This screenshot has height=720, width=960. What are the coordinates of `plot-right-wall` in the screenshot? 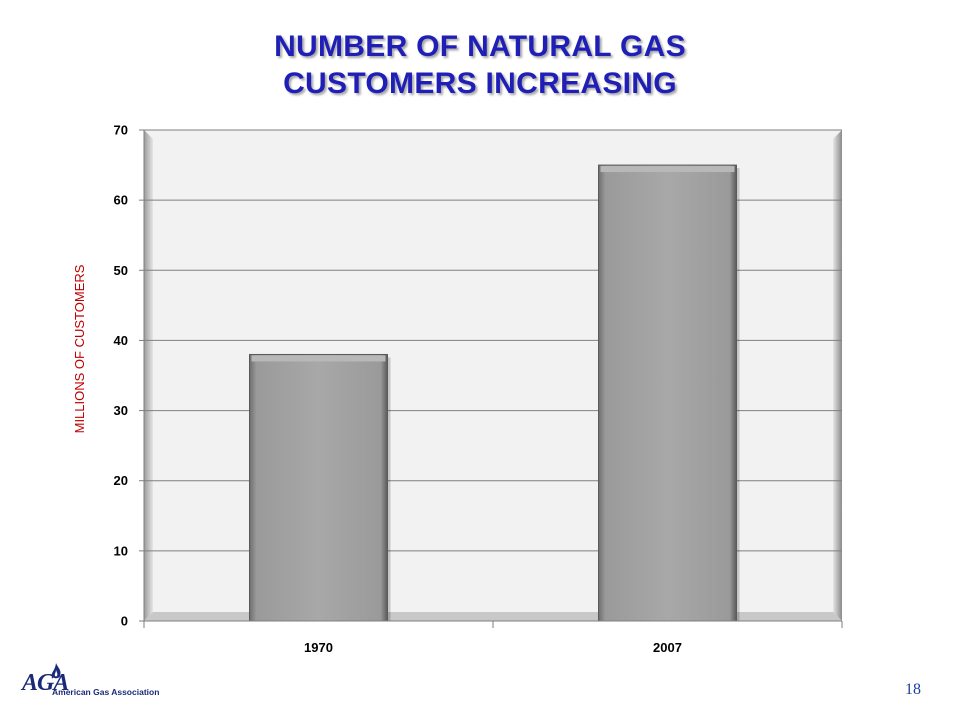 It's located at (837, 375).